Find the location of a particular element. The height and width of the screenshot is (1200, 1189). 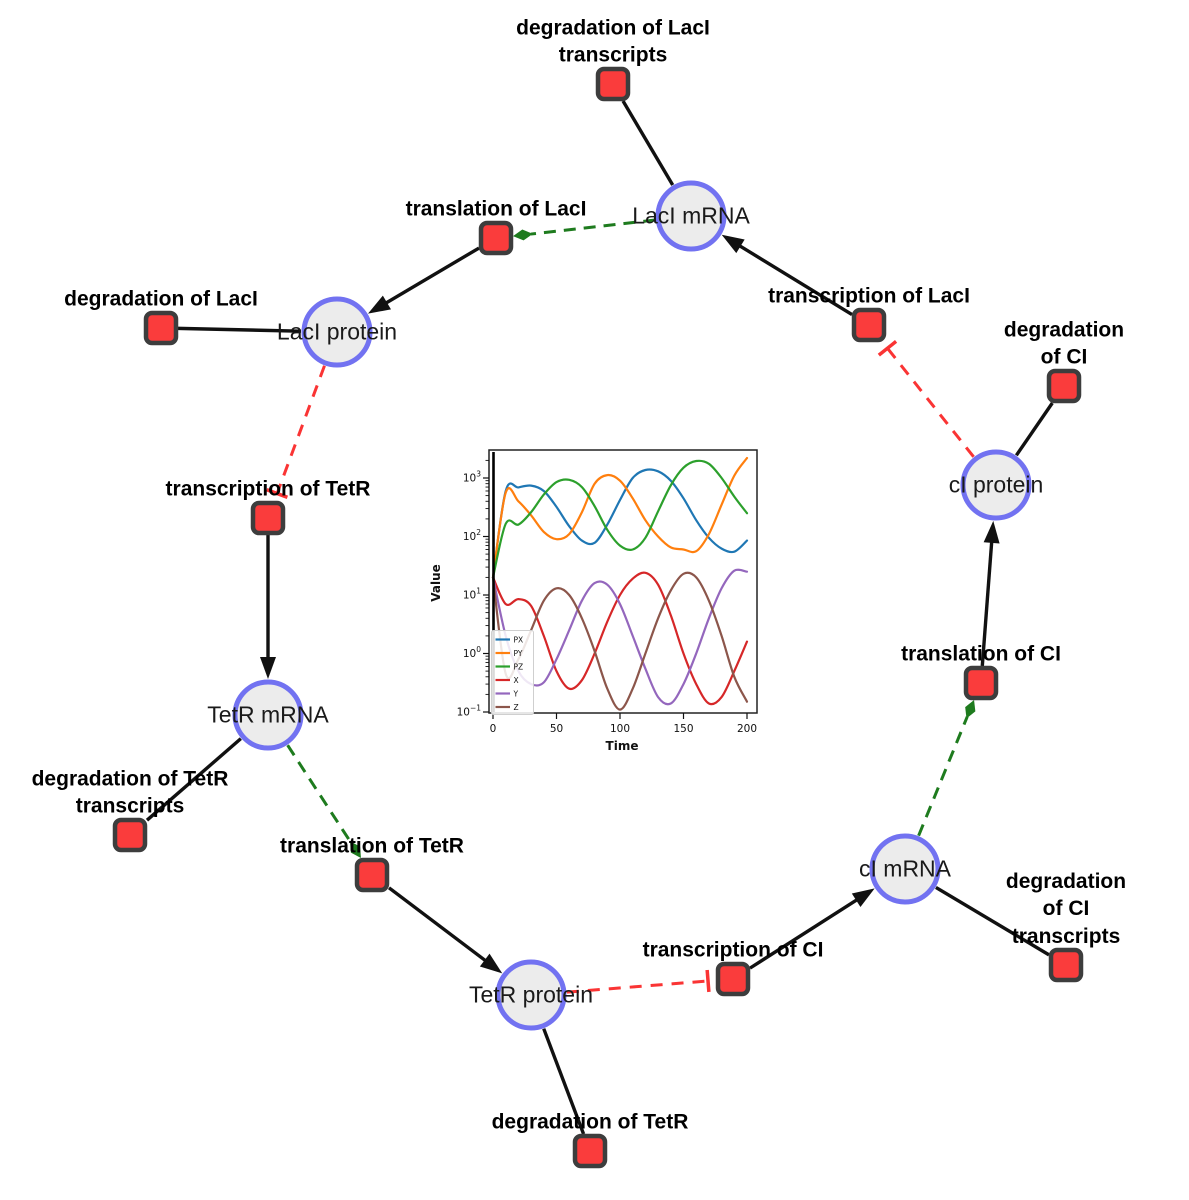

edge-tln-ci-ci-protein is located at coordinates (990, 593).